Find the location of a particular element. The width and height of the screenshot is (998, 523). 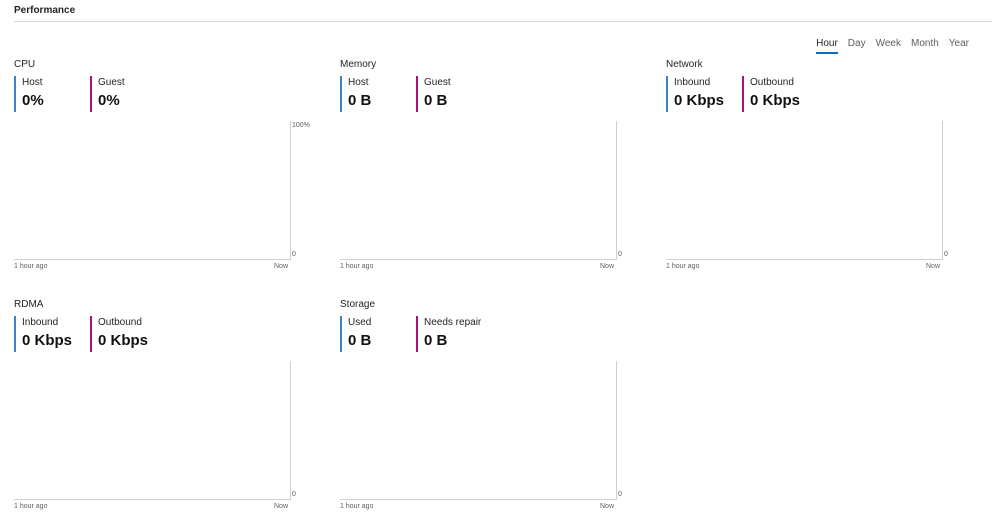

tab-week: Week is located at coordinates (888, 43).